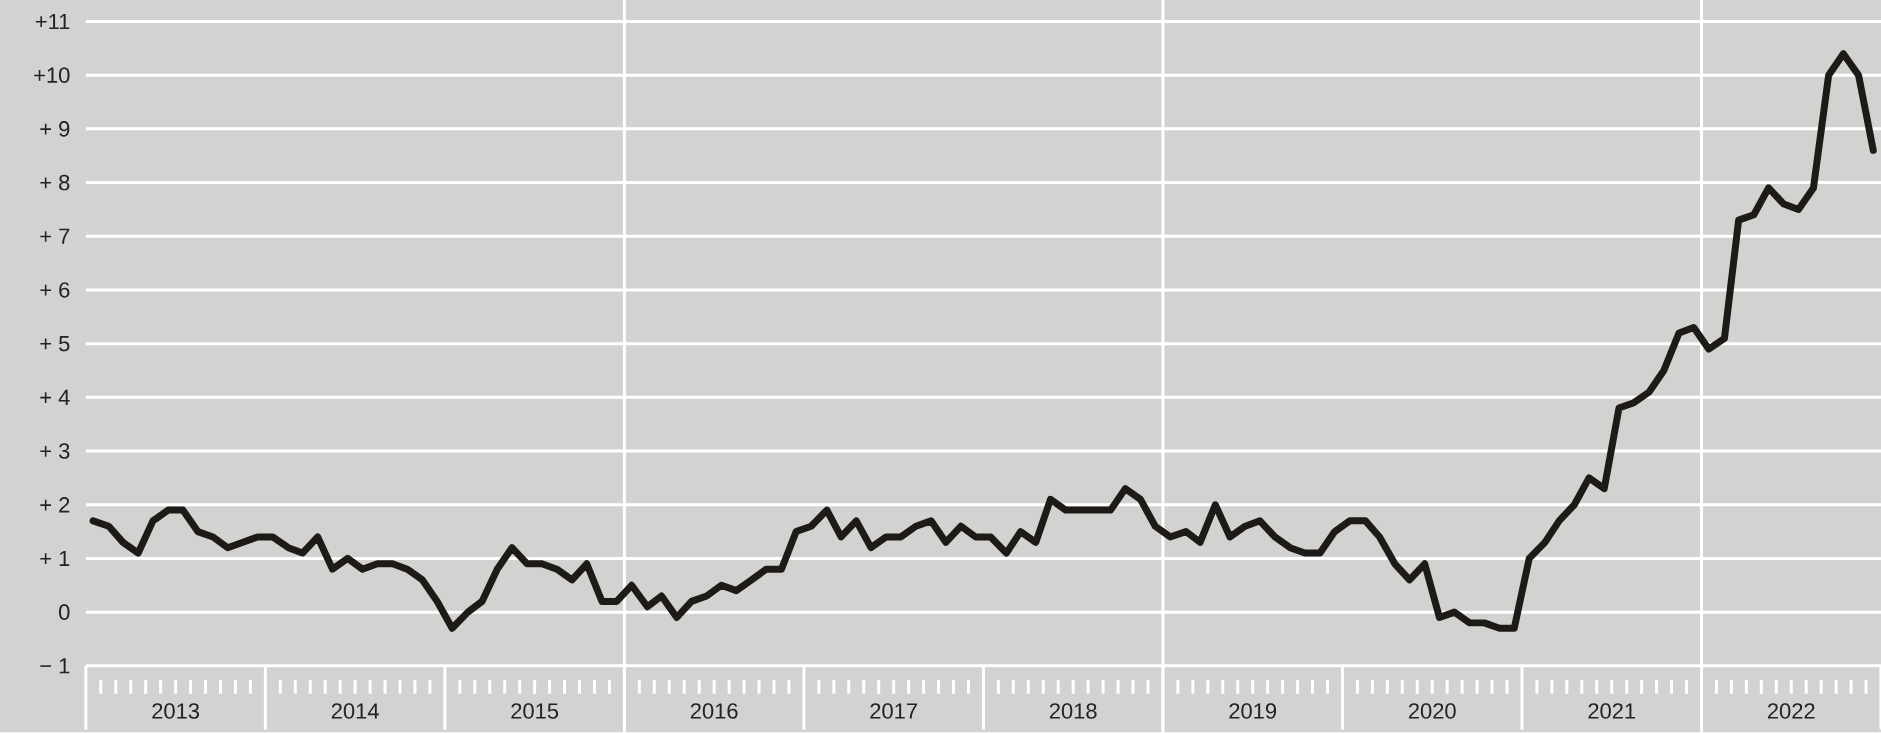 The width and height of the screenshot is (1881, 733). What do you see at coordinates (1432, 711) in the screenshot?
I see `x-tick-label: 2020` at bounding box center [1432, 711].